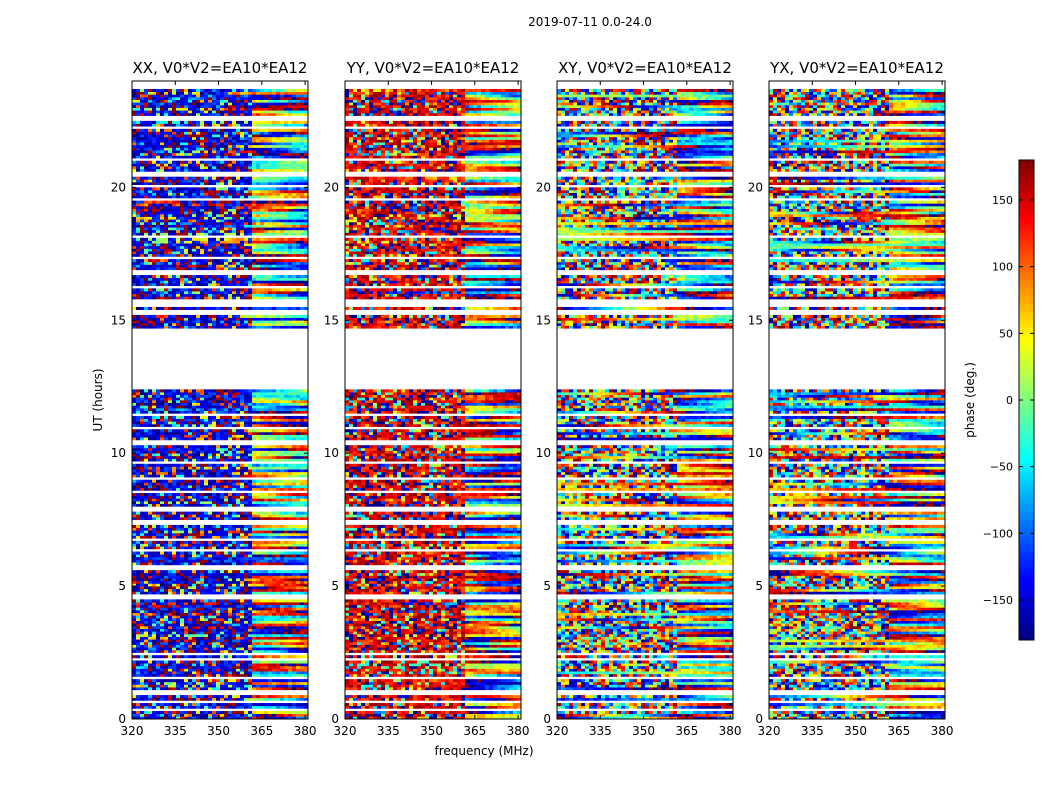 The width and height of the screenshot is (1050, 800). I want to click on colorbar-tick-label: 0, so click(1009, 400).